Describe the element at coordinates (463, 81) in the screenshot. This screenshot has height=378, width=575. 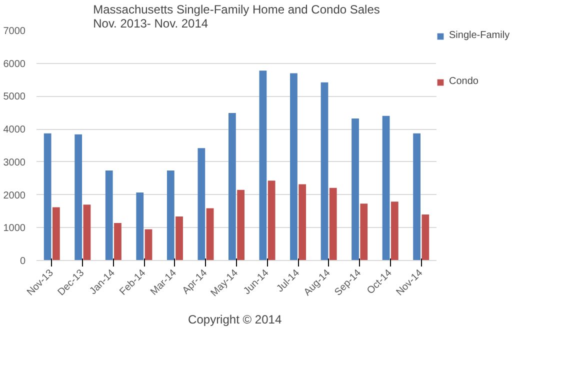
I see `legend-label: Condo` at that location.